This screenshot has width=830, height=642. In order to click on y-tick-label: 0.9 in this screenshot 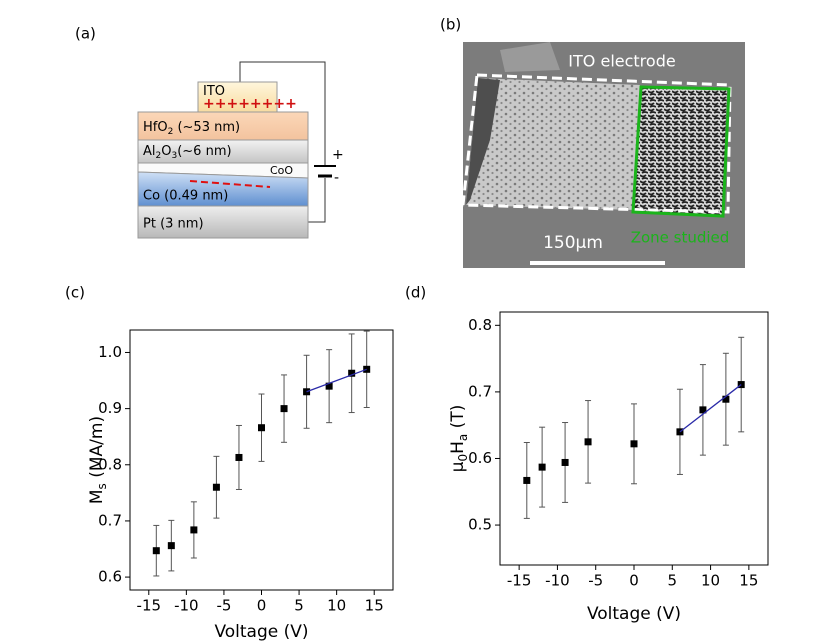, I will do `click(110, 408)`.